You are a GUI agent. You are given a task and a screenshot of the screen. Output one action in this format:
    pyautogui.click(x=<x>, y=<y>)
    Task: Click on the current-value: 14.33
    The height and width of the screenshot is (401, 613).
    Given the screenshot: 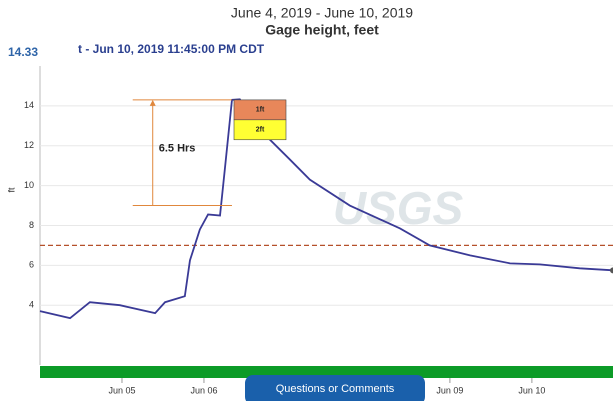 What is the action you would take?
    pyautogui.click(x=23, y=52)
    